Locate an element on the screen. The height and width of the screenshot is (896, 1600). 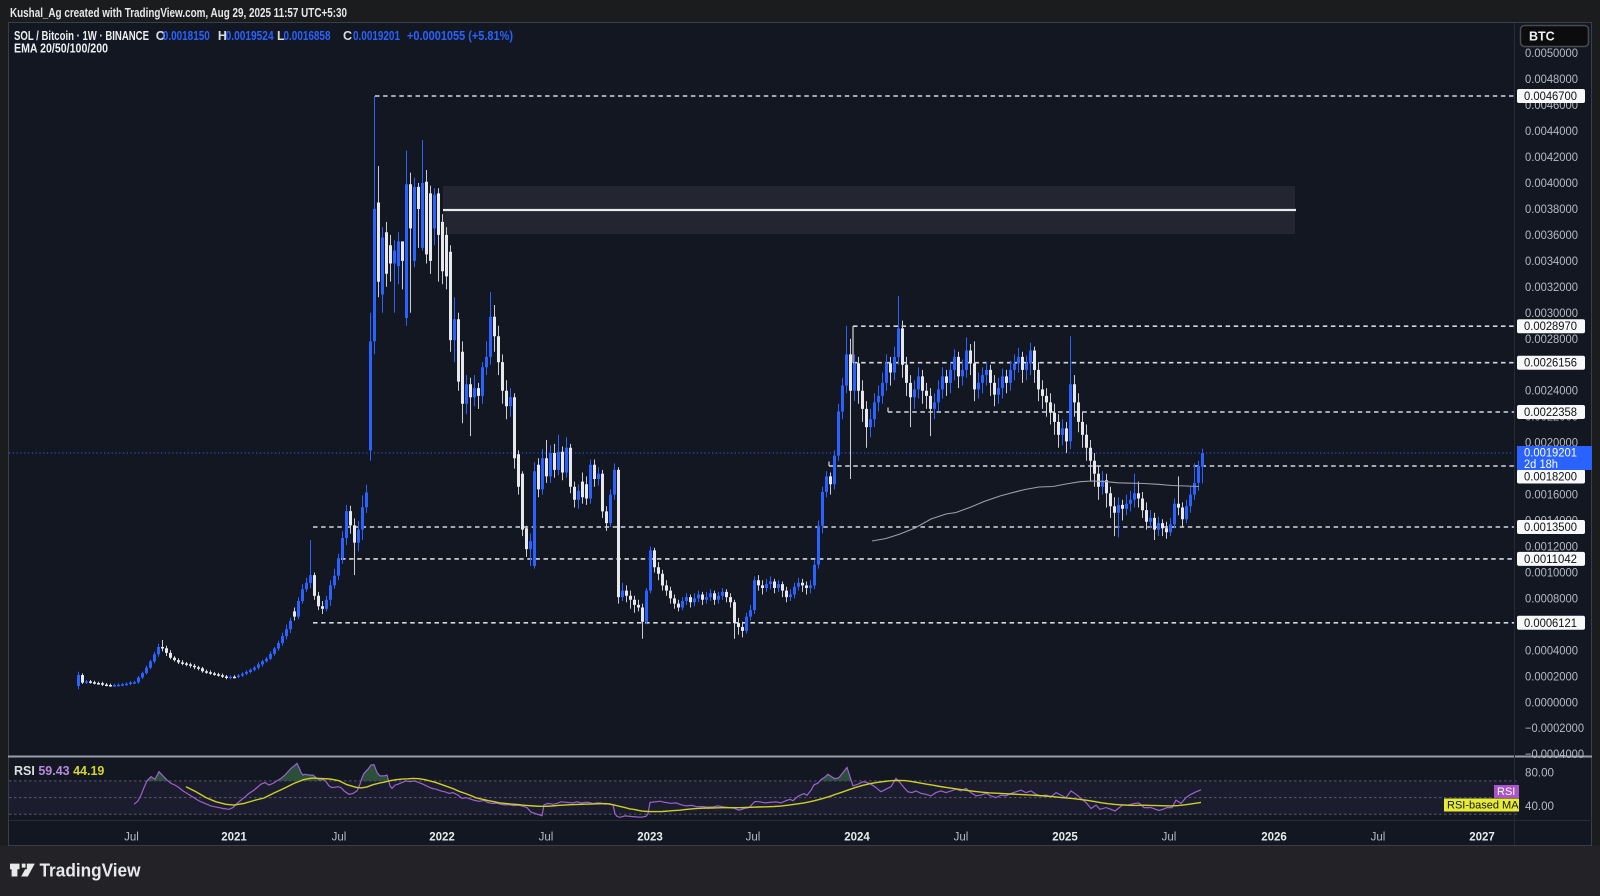
svg-text: 0.0011042 is located at coordinates (1550, 560).